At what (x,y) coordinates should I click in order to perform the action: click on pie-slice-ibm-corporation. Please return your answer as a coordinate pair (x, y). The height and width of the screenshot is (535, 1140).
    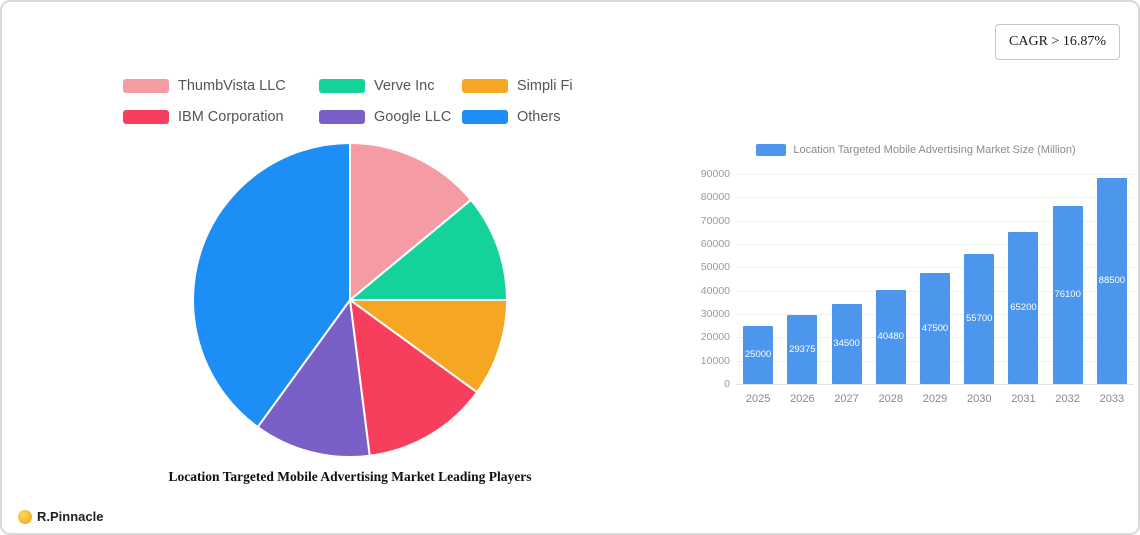
    Looking at the image, I should click on (414, 378).